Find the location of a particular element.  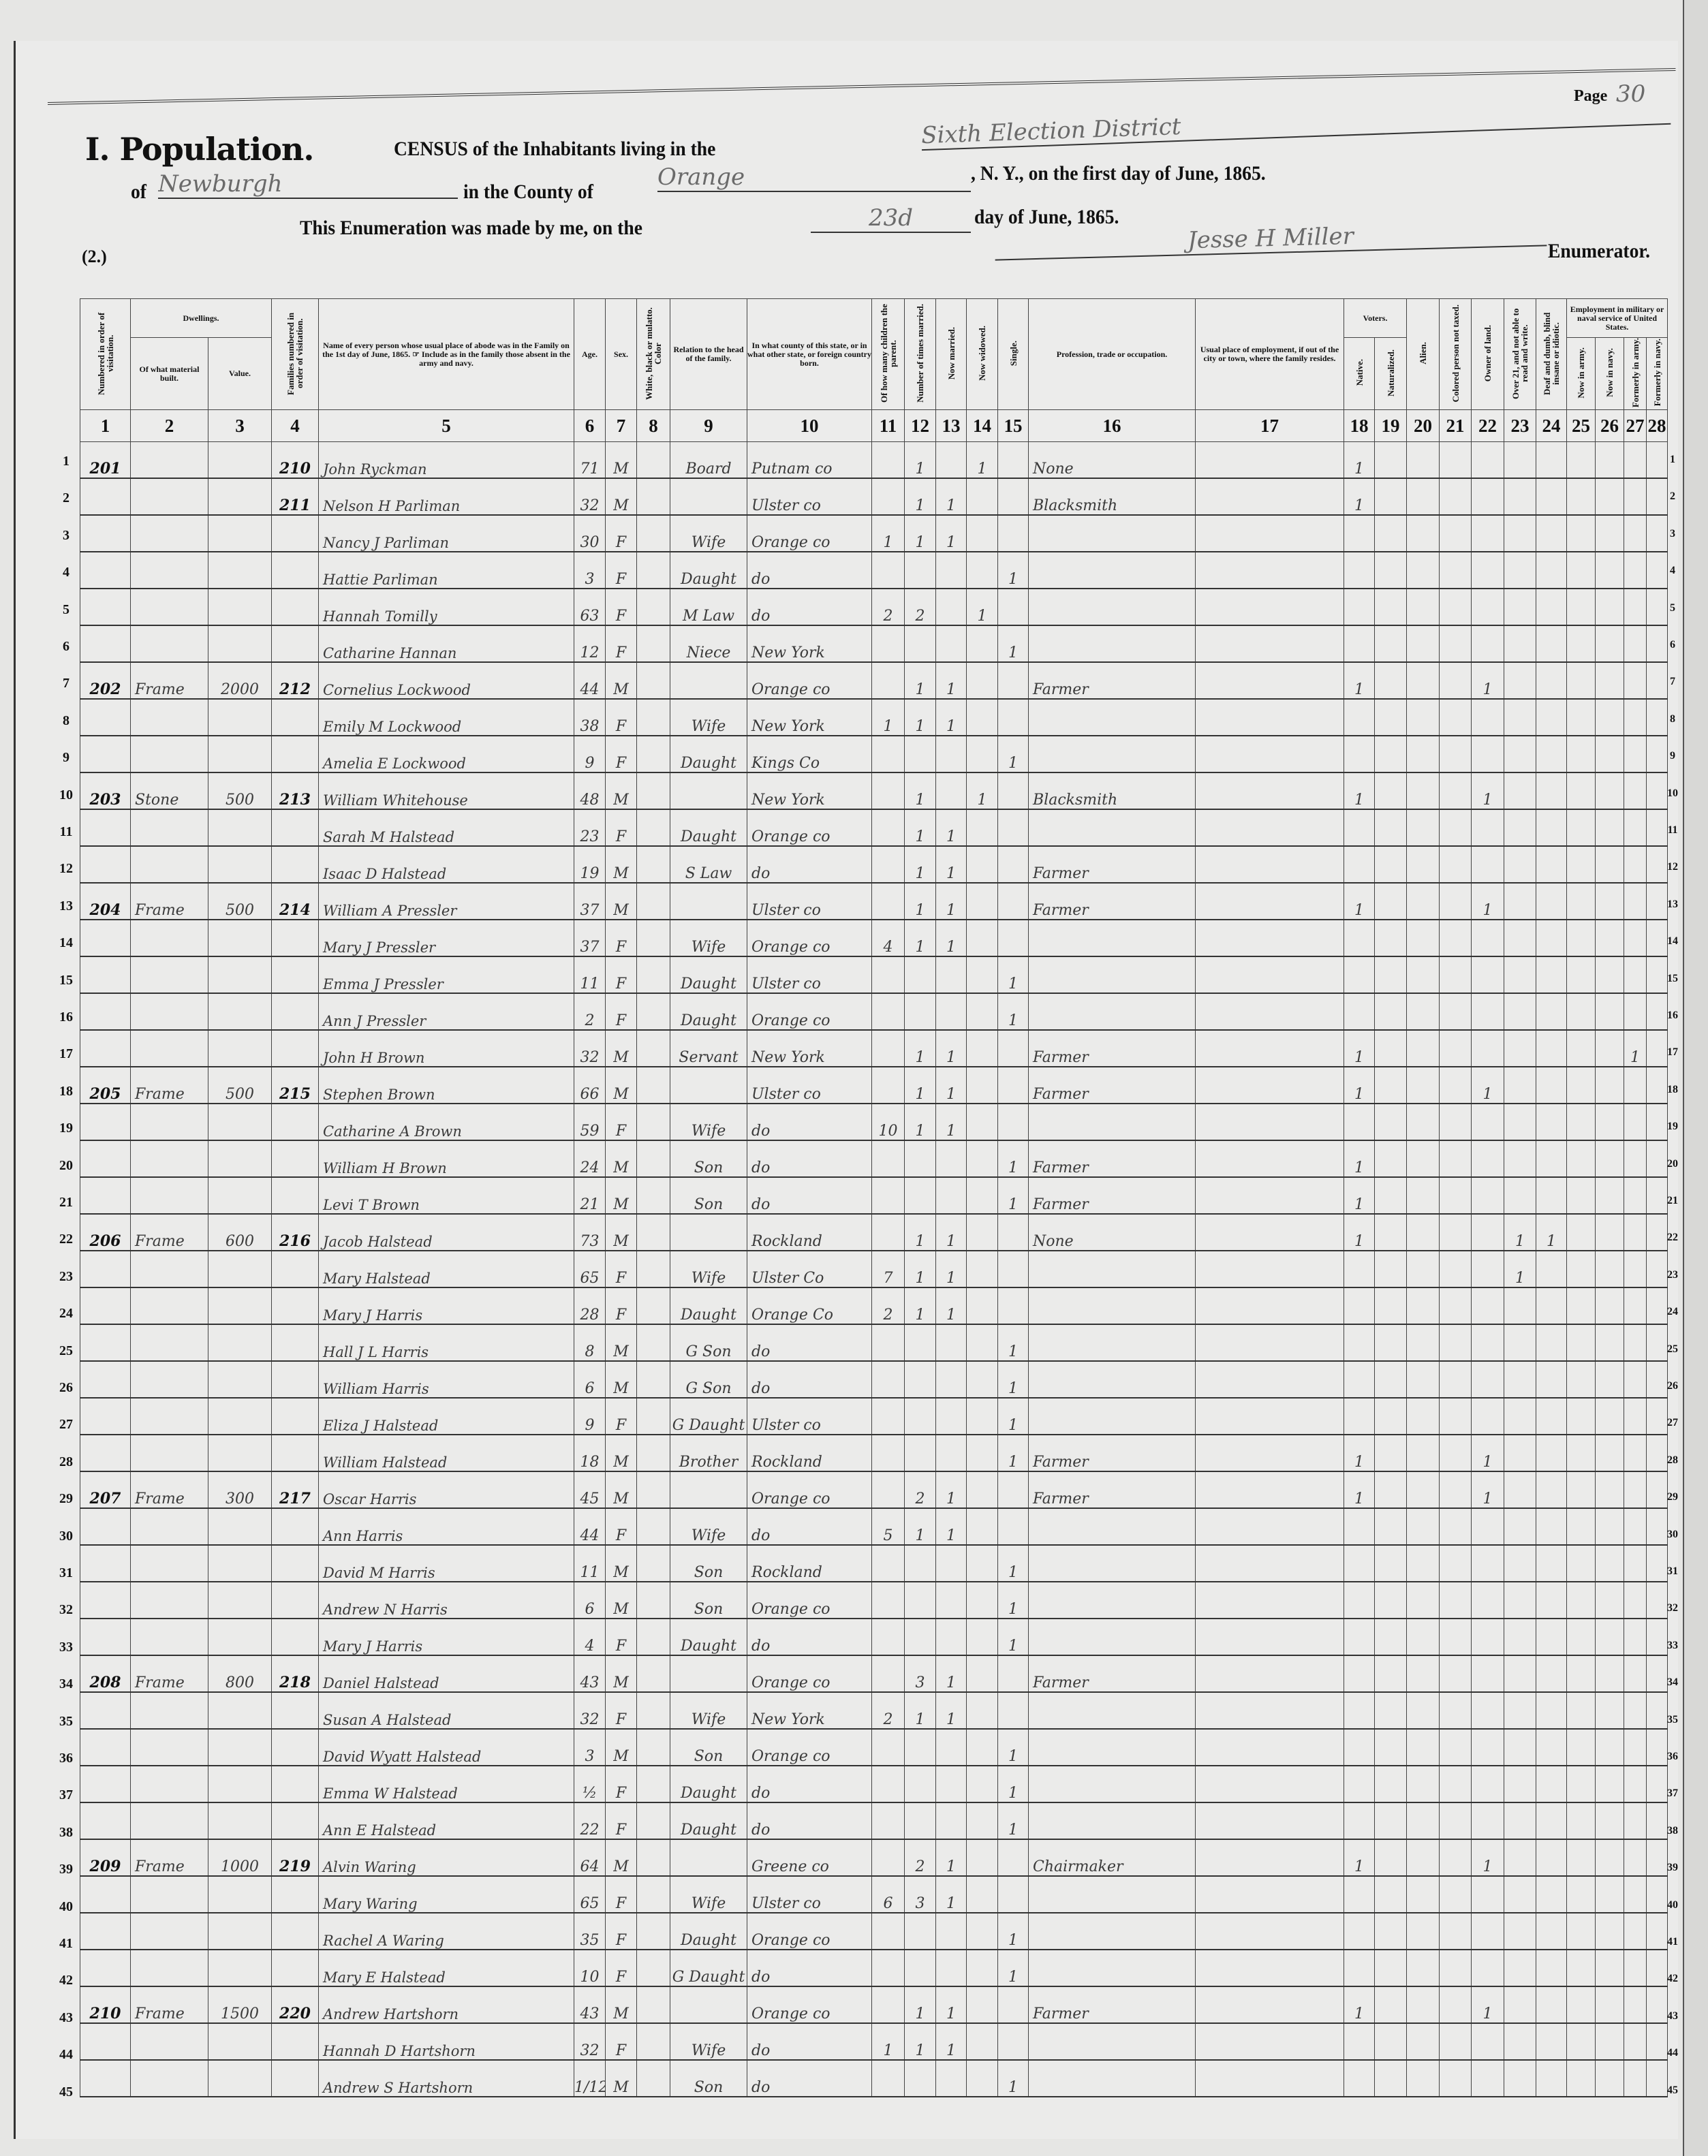

birthplace: Orange co is located at coordinates (810, 681).